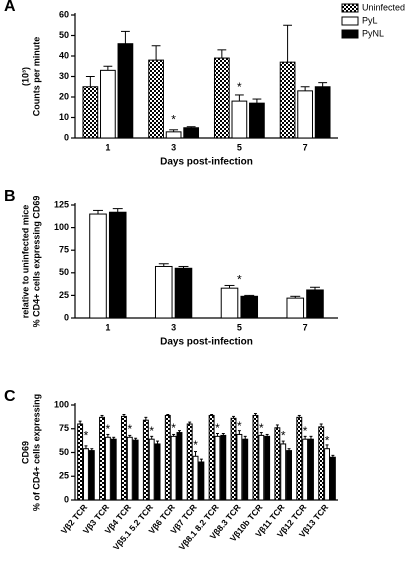 The height and width of the screenshot is (562, 416). What do you see at coordinates (25, 452) in the screenshot?
I see `y-axis-label: CD69` at bounding box center [25, 452].